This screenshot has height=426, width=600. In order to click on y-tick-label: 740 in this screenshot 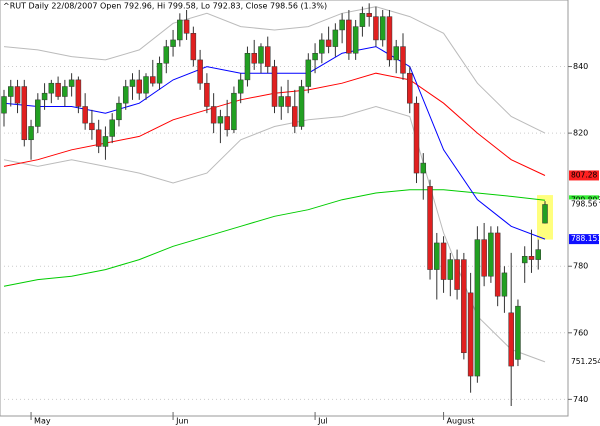, I will do `click(580, 399)`.